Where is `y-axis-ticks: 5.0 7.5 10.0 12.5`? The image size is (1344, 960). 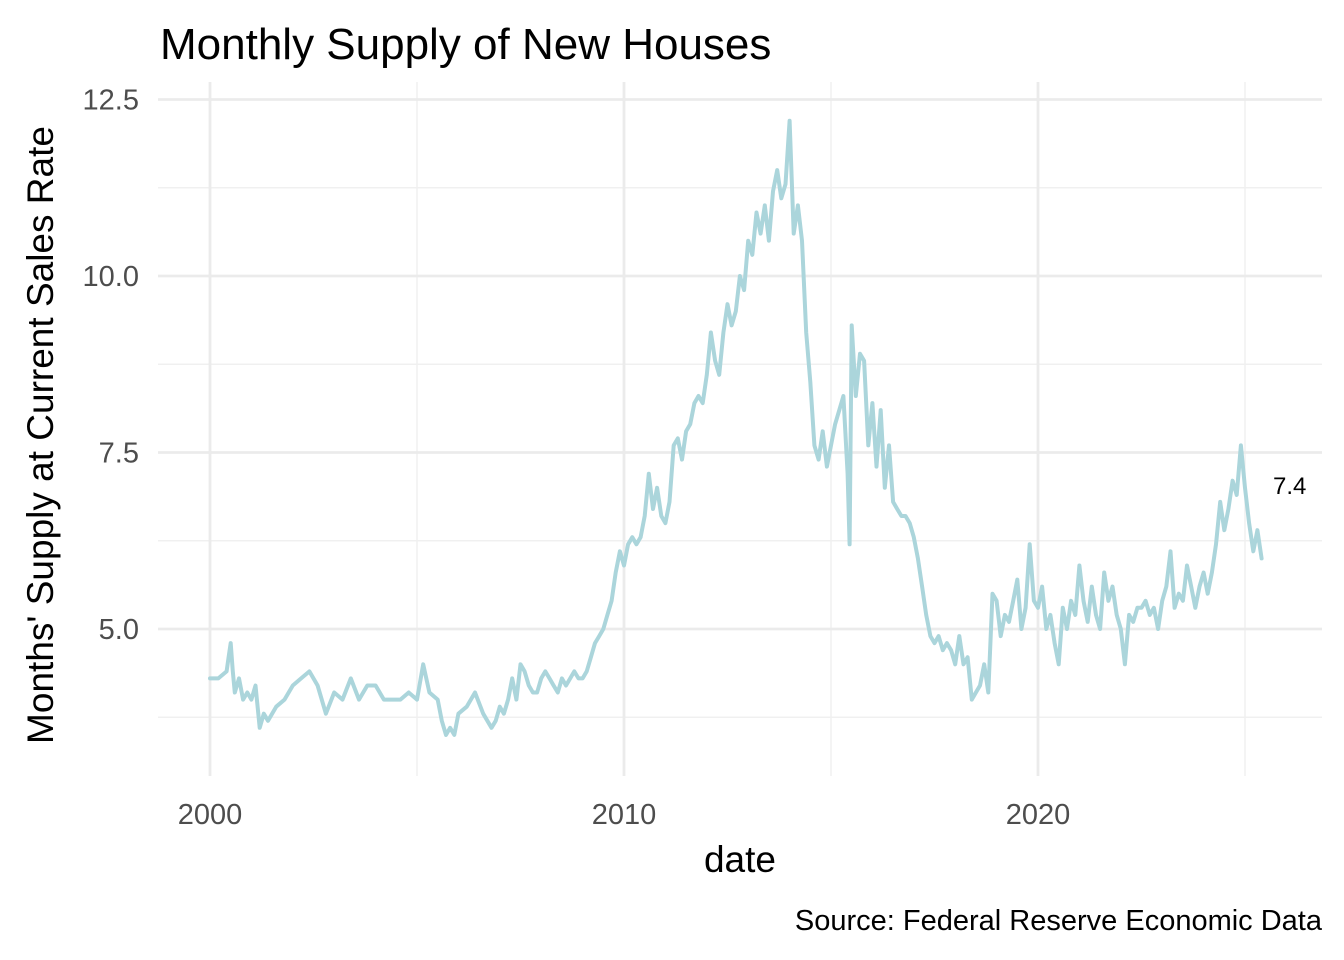
y-axis-ticks: 5.0 7.5 10.0 12.5 is located at coordinates (111, 366).